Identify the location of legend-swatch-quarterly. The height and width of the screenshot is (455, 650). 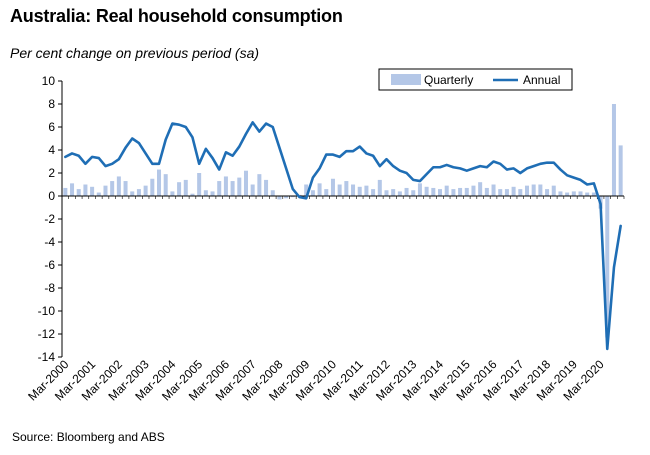
(406, 79).